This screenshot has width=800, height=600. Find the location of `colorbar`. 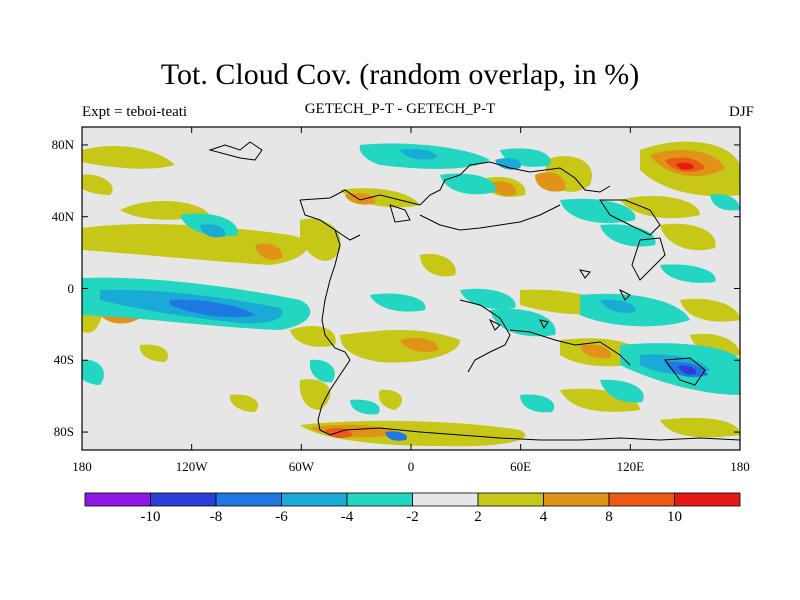

colorbar is located at coordinates (412, 499).